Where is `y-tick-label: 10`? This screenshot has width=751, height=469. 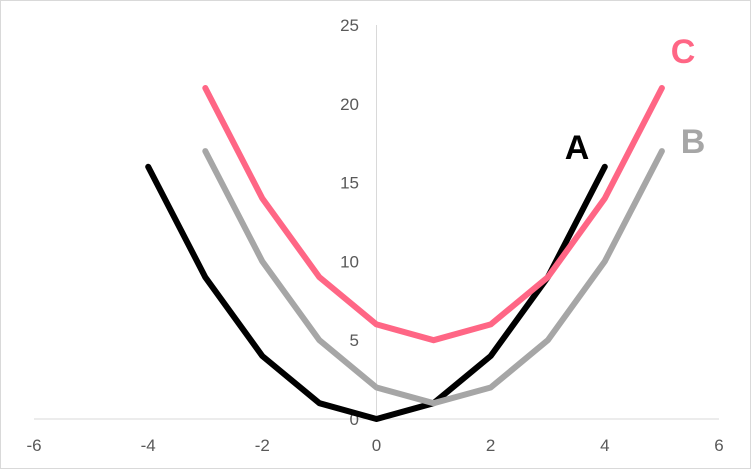
y-tick-label: 10 is located at coordinates (349, 261).